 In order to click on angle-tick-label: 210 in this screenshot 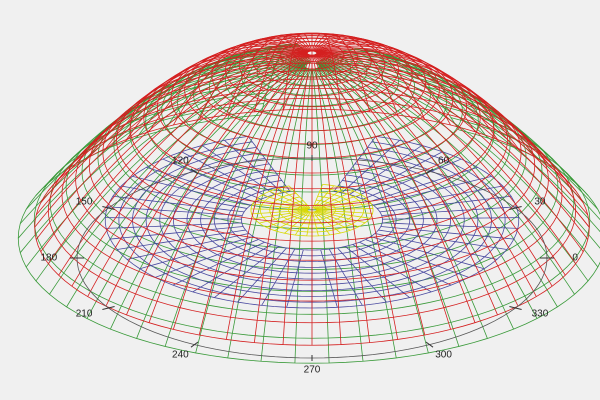, I will do `click(84, 314)`.